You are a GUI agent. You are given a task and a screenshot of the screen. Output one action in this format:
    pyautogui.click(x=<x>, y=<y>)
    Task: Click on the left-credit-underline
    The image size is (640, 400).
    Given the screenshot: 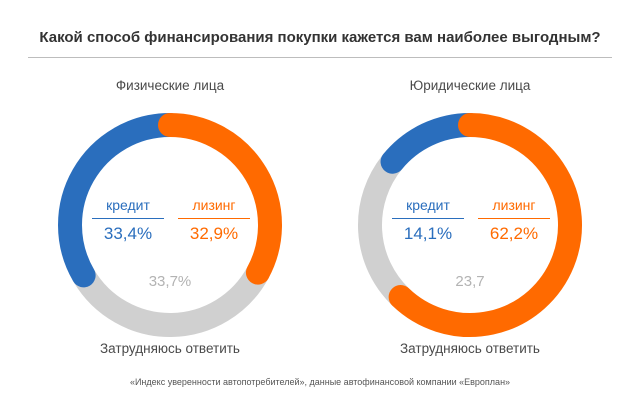 What is the action you would take?
    pyautogui.click(x=128, y=218)
    